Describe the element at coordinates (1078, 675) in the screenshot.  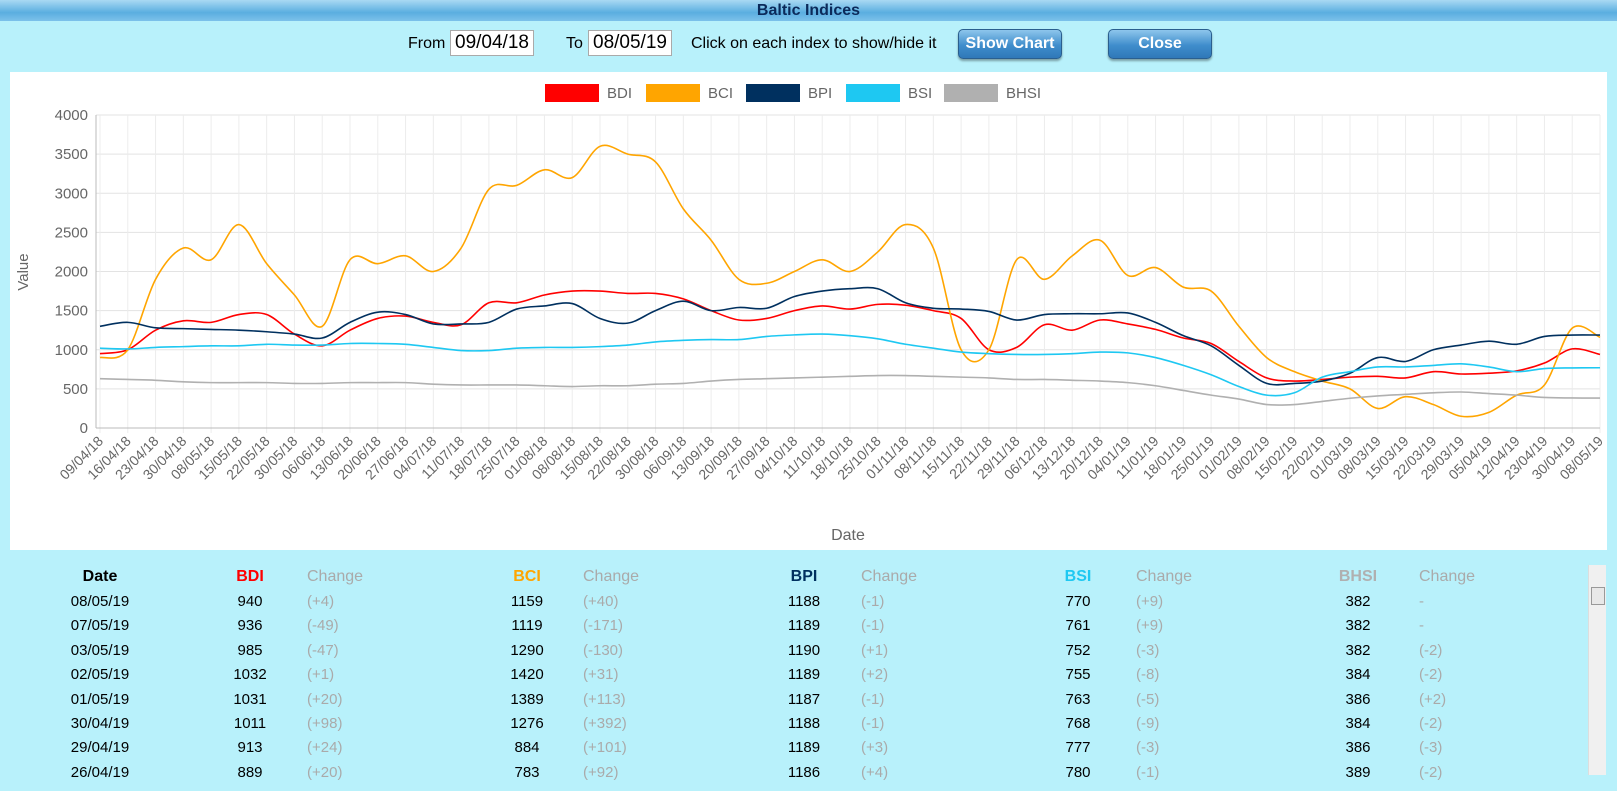
I see `table-cell: 755` at that location.